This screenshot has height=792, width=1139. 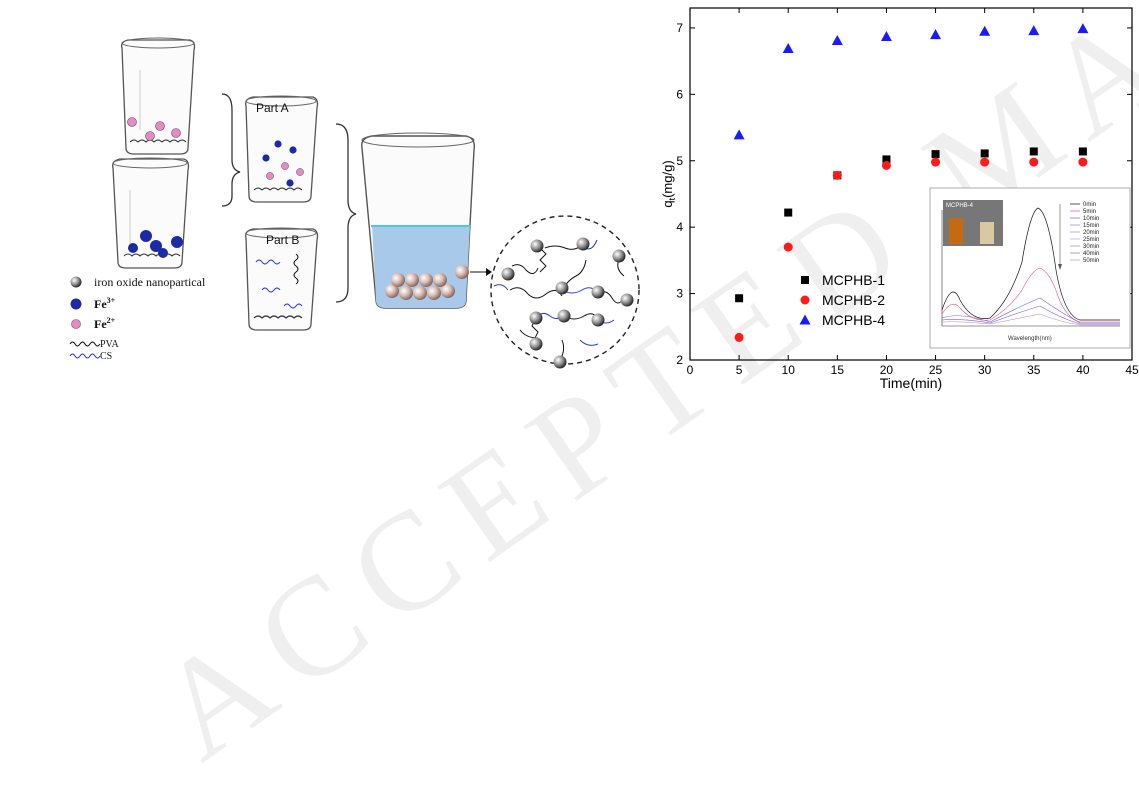 What do you see at coordinates (109, 344) in the screenshot?
I see `legend-pva: PVA` at bounding box center [109, 344].